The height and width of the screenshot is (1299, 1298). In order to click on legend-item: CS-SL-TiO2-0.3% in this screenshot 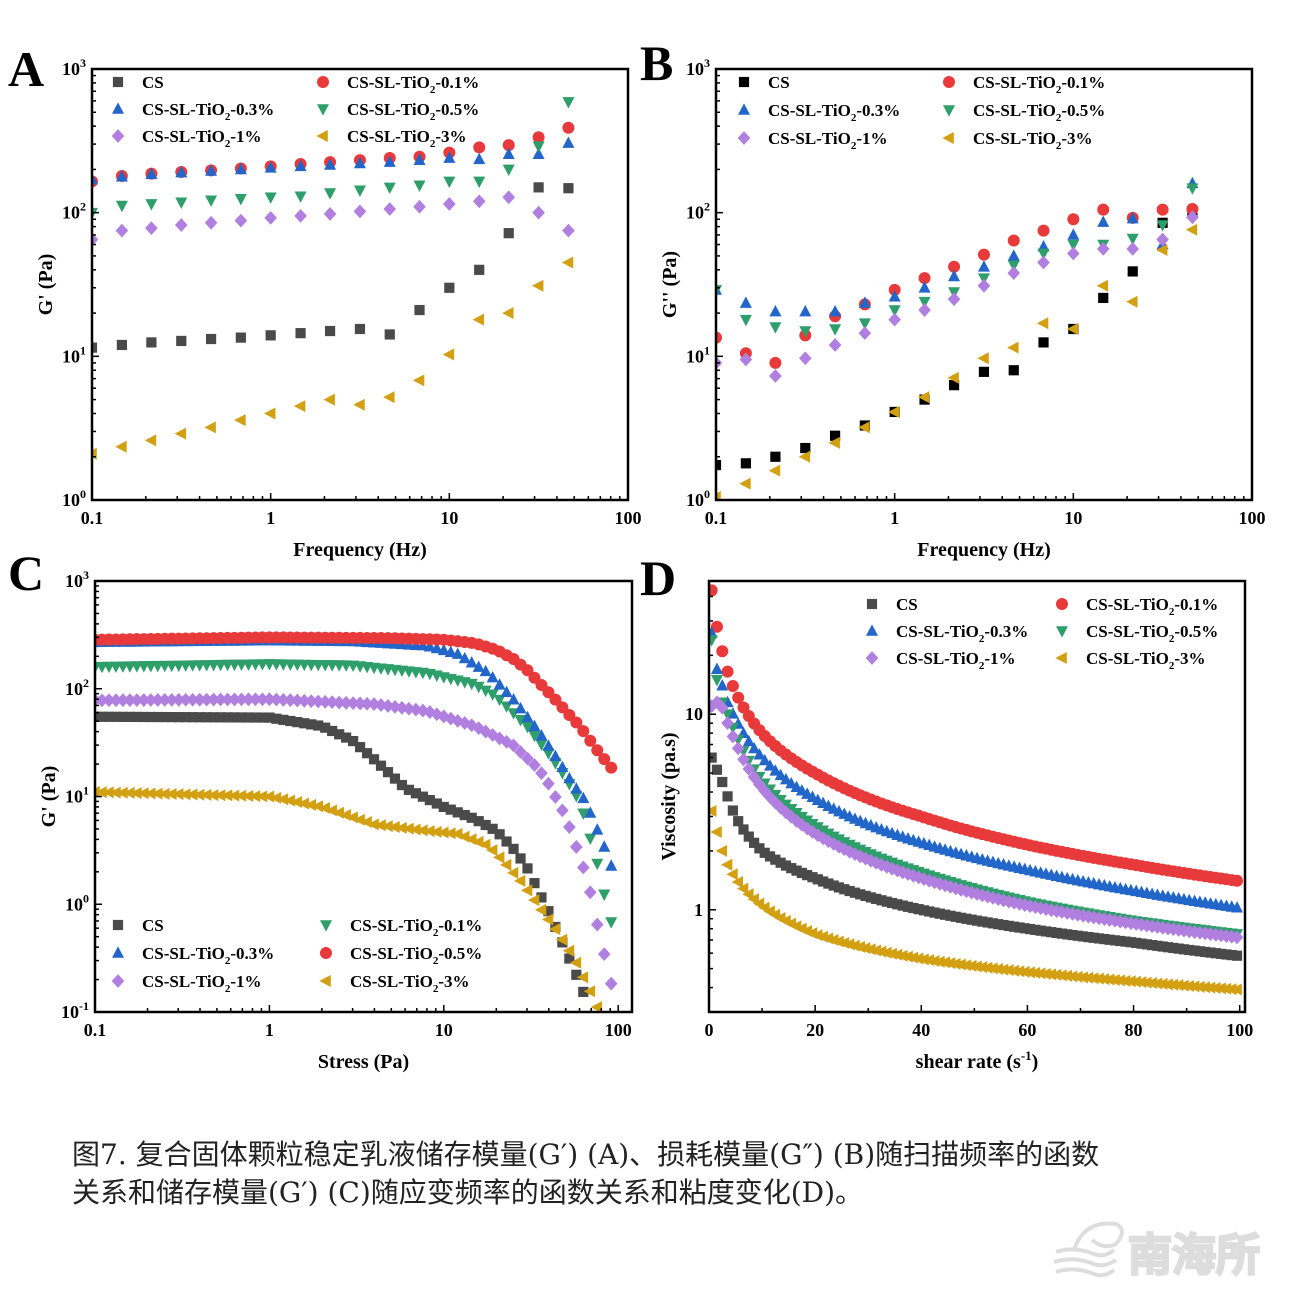, I will do `click(947, 633)`.